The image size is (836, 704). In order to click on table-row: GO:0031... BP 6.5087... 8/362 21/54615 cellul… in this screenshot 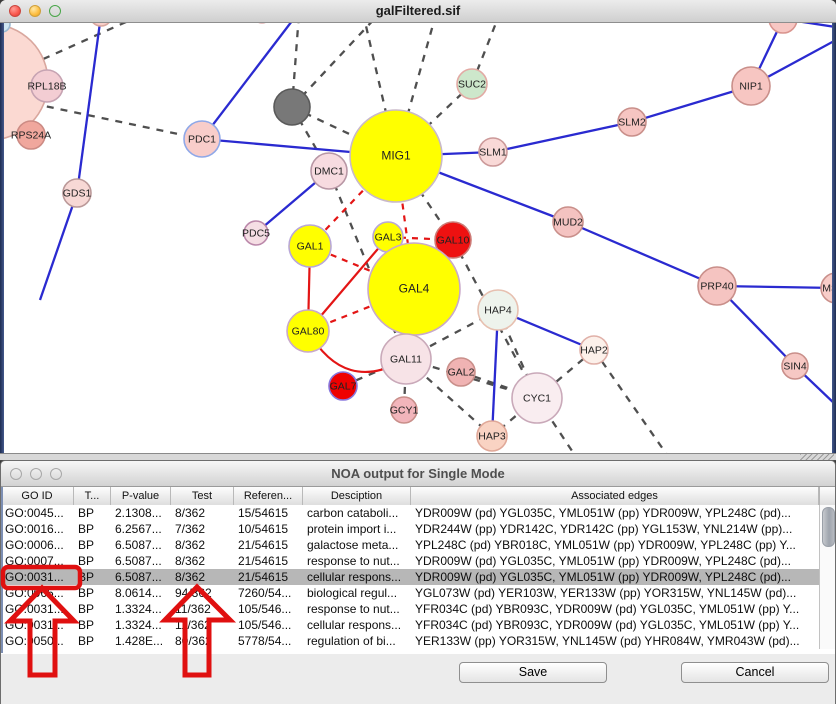, I will do `click(410, 577)`.